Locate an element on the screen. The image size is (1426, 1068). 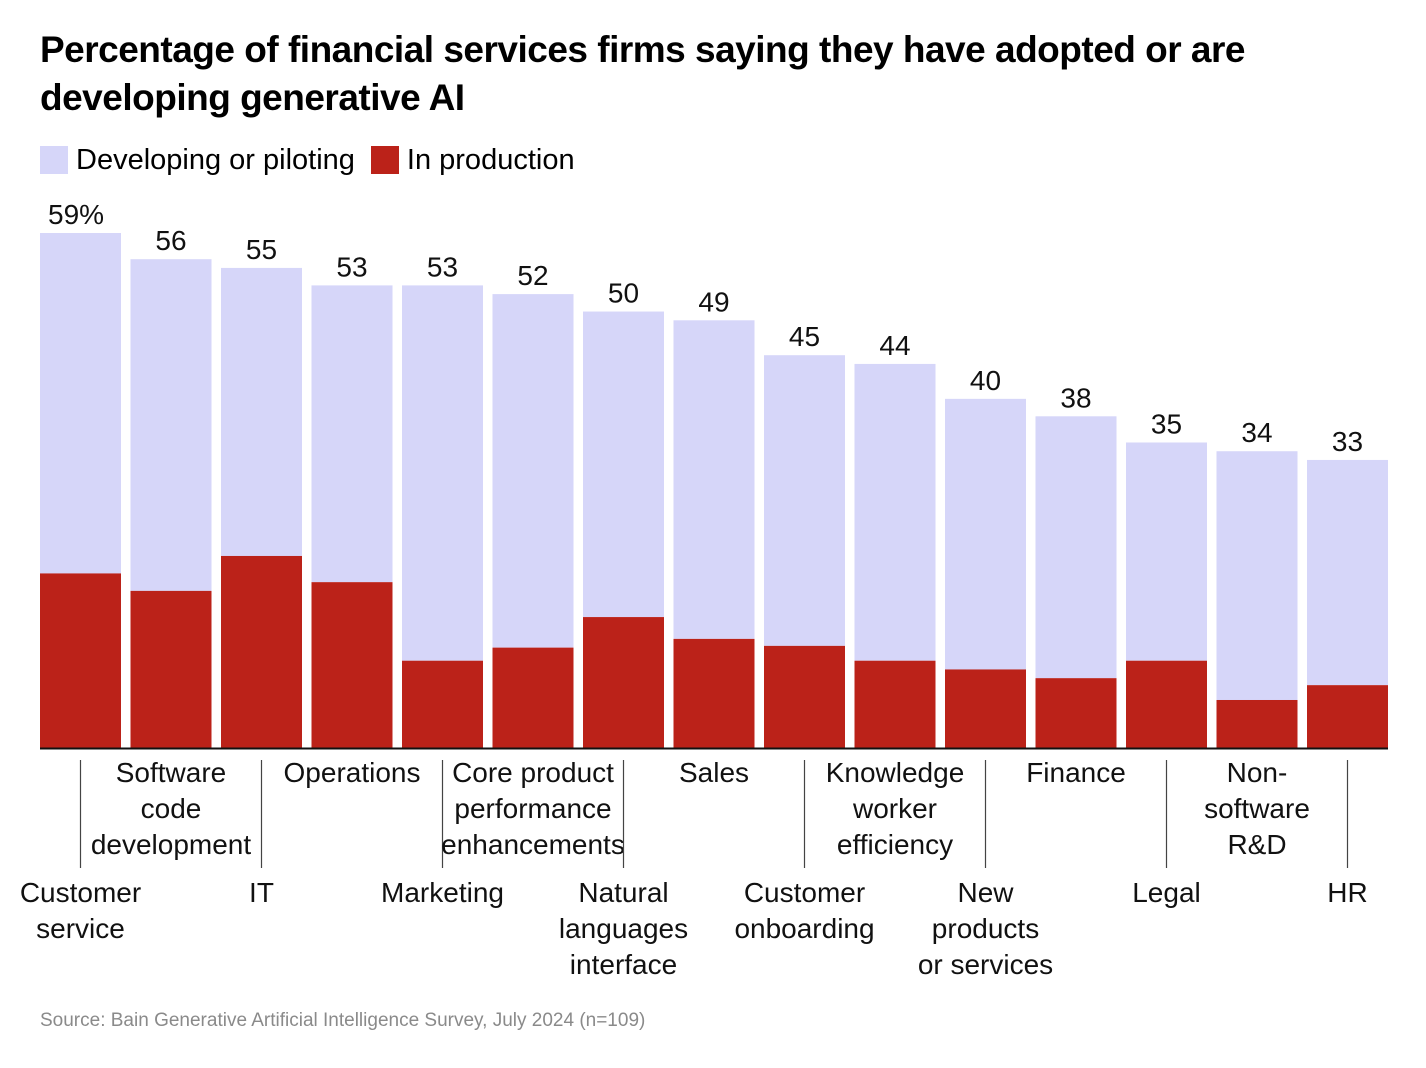
category-label-line: Software is located at coordinates (171, 772).